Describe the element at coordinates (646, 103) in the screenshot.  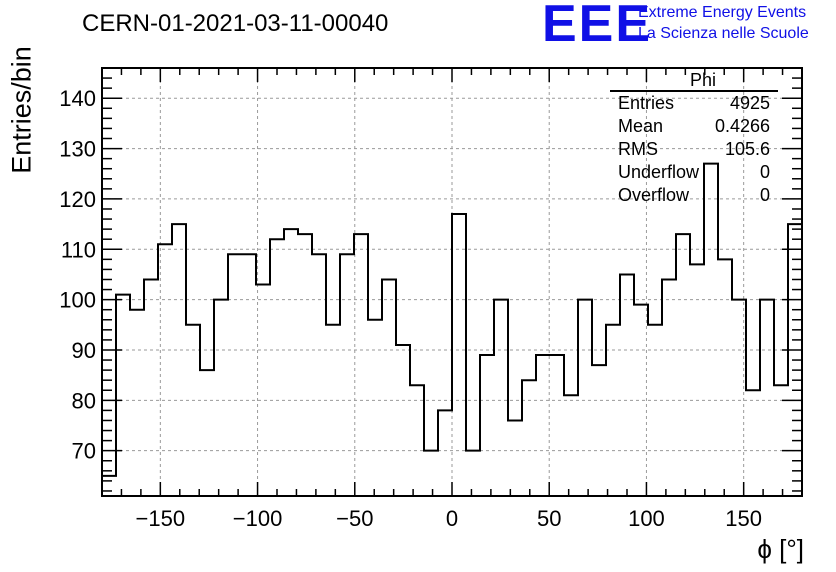
I see `stats-label: Entries` at that location.